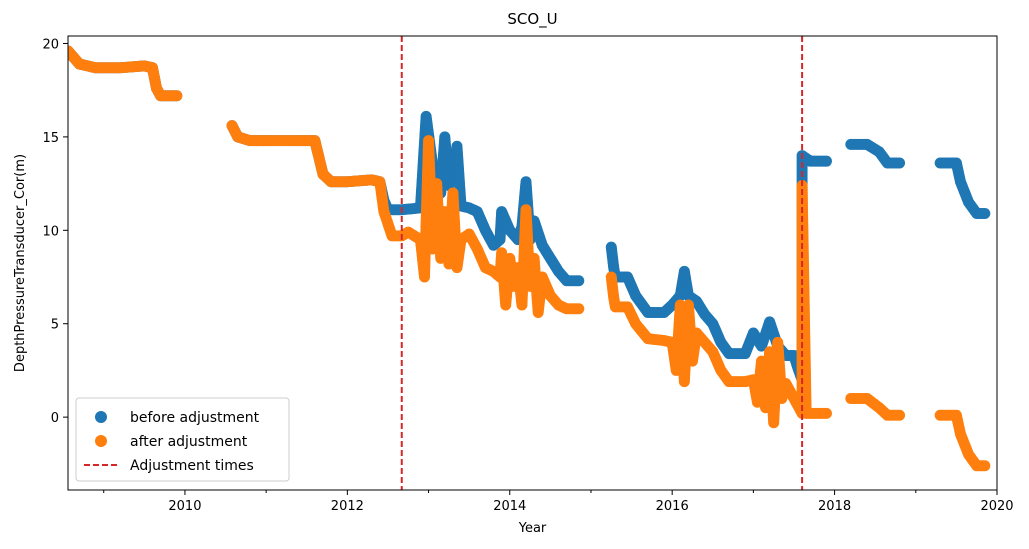 Image resolution: width=1029 pixels, height=549 pixels. I want to click on legend-adjust-label: Adjustment times, so click(192, 466).